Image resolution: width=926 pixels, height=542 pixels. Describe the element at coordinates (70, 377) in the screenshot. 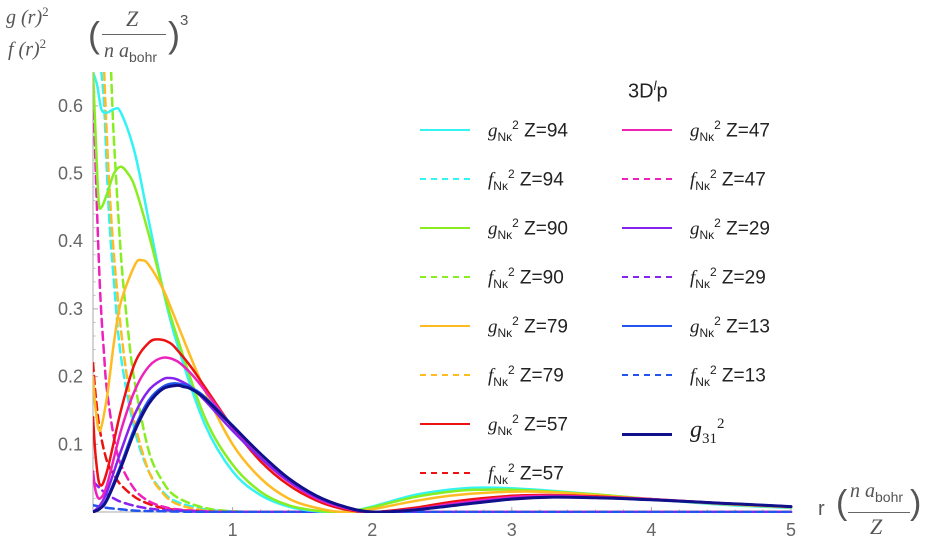

I see `y-tick-label: 0.2` at that location.